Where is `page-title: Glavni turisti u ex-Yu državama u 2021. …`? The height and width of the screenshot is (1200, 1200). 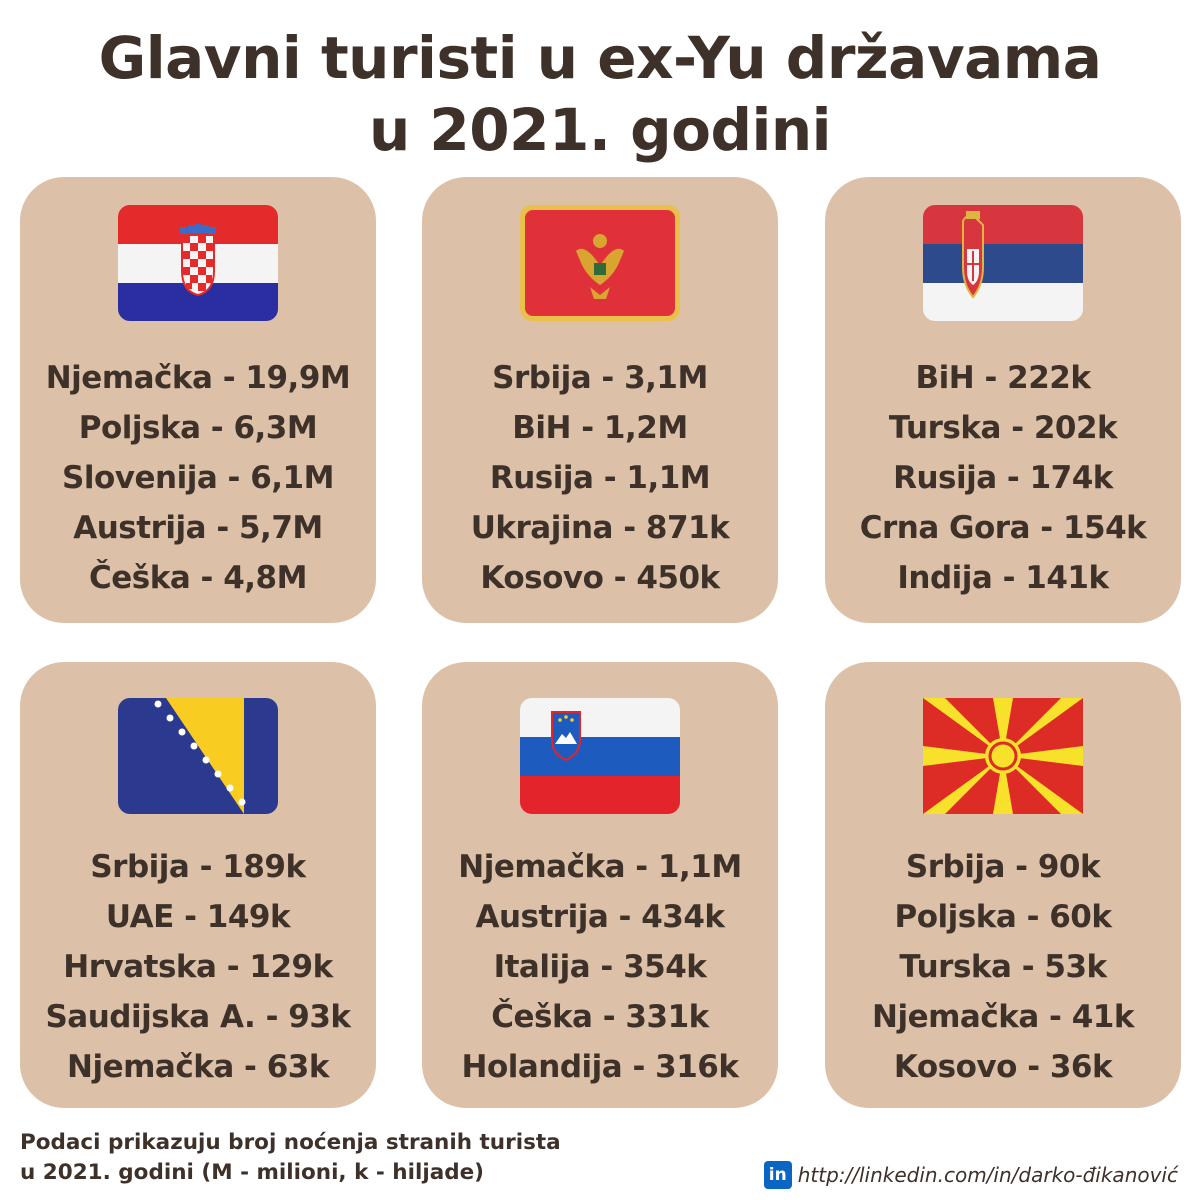
page-title: Glavni turisti u ex-Yu državama u 2021. … is located at coordinates (600, 94).